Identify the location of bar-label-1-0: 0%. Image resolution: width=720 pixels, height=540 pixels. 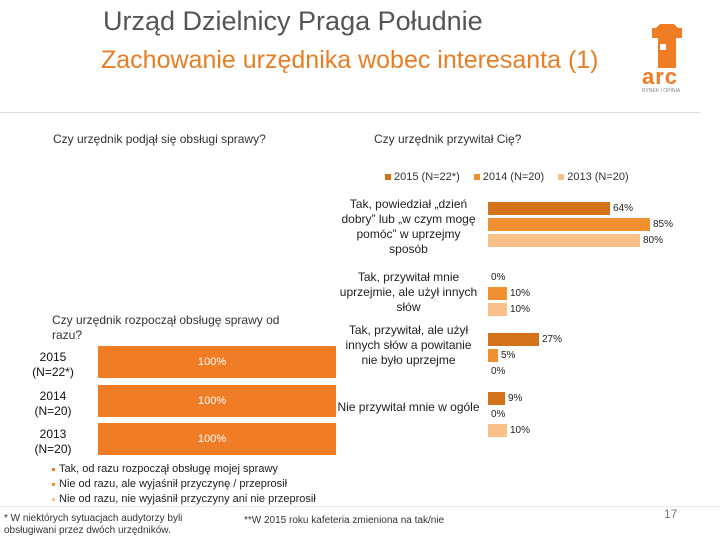
(498, 277).